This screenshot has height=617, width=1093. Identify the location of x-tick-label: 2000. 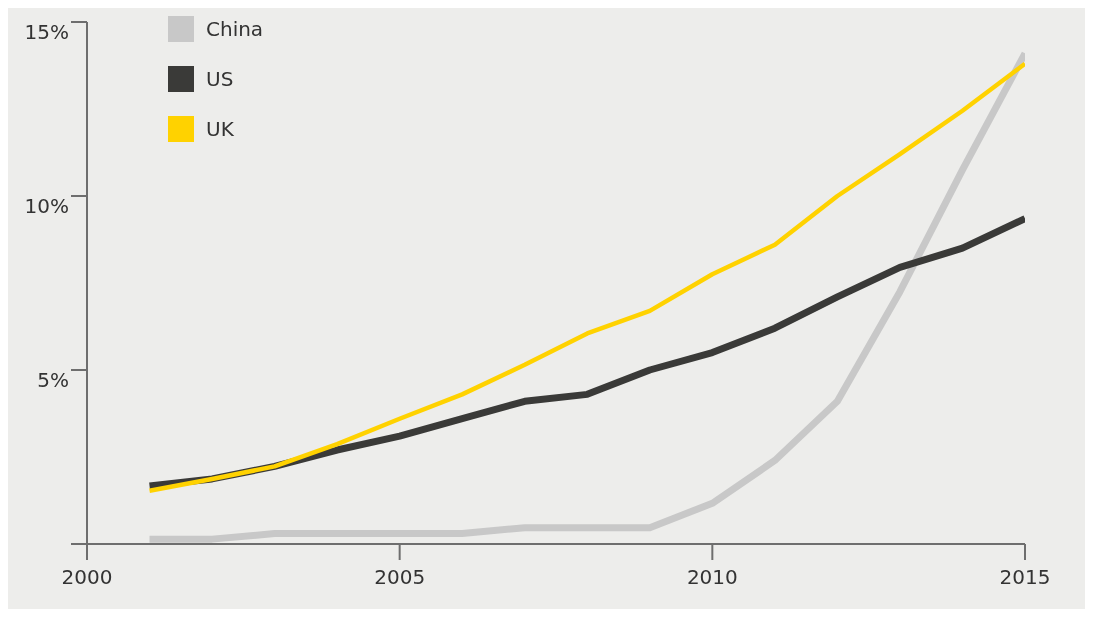
(87, 577).